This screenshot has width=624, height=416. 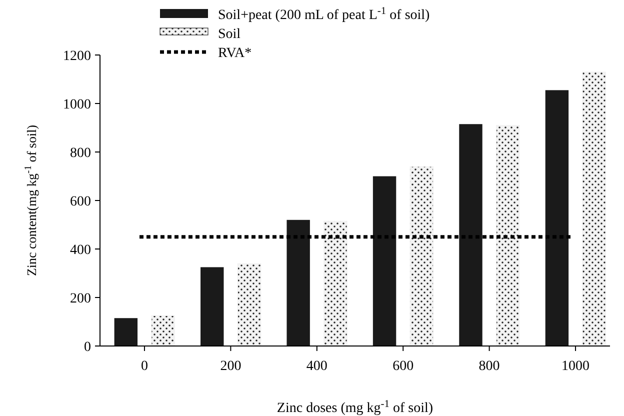 I want to click on y-tick-label: 800, so click(x=80, y=153).